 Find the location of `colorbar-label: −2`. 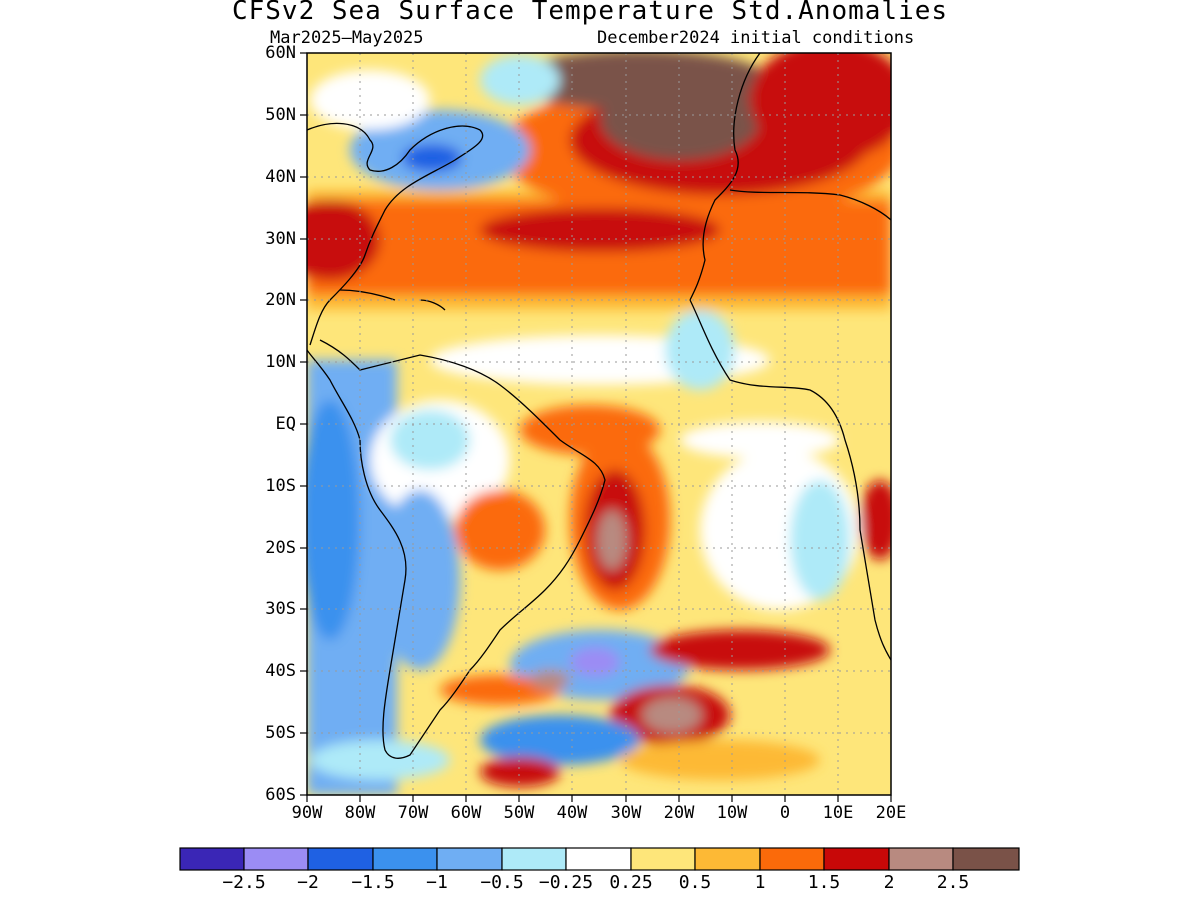

colorbar-label: −2 is located at coordinates (308, 882).